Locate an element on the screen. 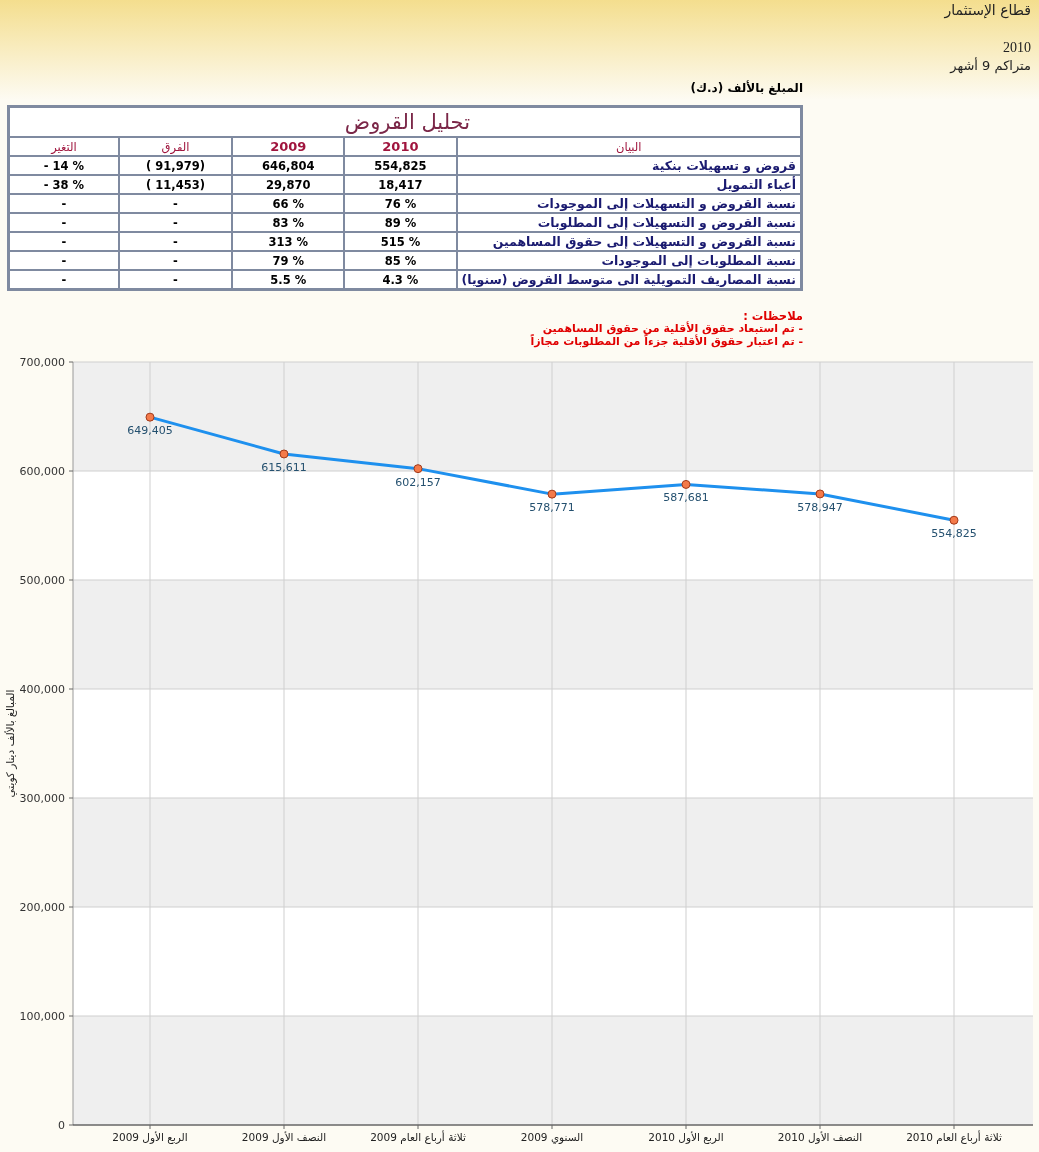 The width and height of the screenshot is (1039, 1152). x-tick-label: النصف الأول 2009 is located at coordinates (284, 1137).